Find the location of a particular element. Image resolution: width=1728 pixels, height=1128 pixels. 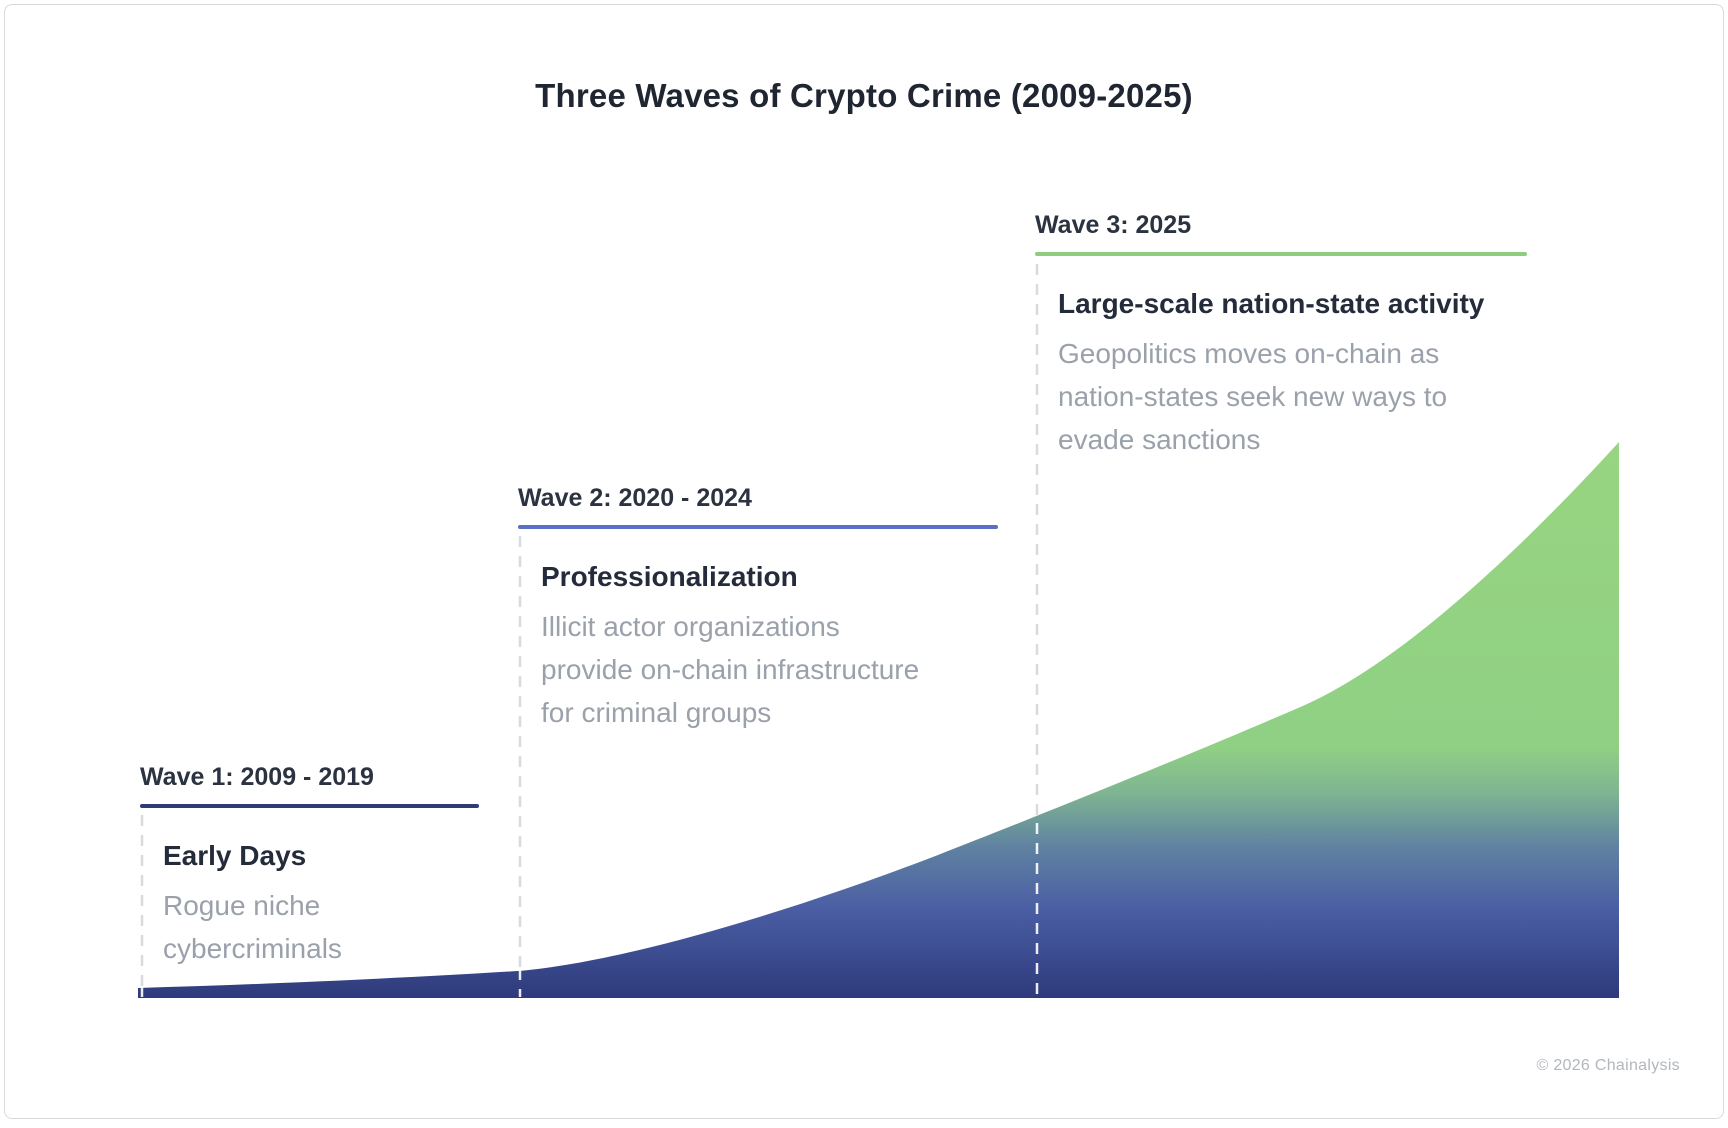

copyright-text: © 2026 Chainalysis is located at coordinates (1609, 1066).